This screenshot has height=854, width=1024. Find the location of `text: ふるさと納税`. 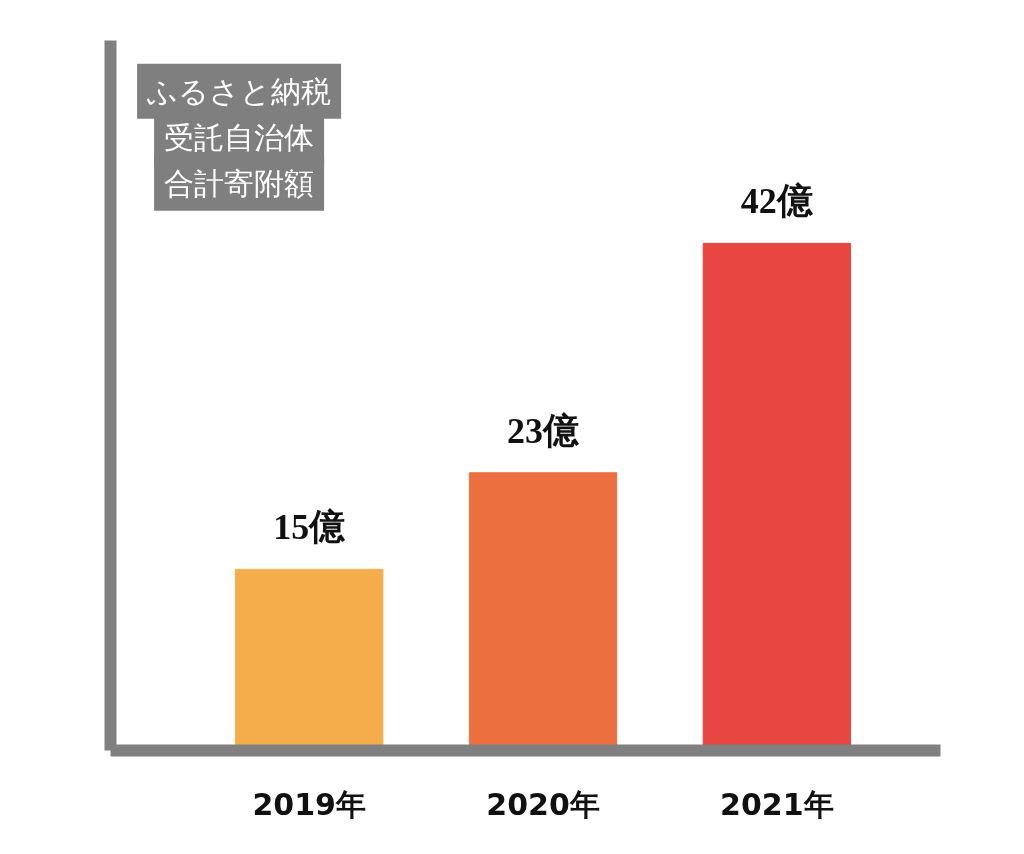

text: ふるさと納税 is located at coordinates (239, 91).